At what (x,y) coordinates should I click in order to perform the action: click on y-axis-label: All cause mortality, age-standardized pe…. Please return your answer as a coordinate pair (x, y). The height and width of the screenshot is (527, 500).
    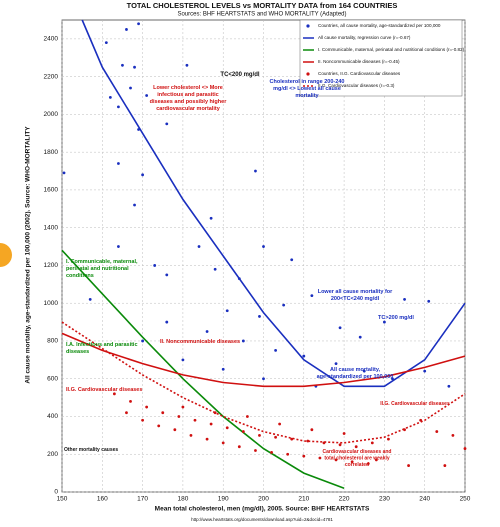
    Looking at the image, I should click on (28, 255).